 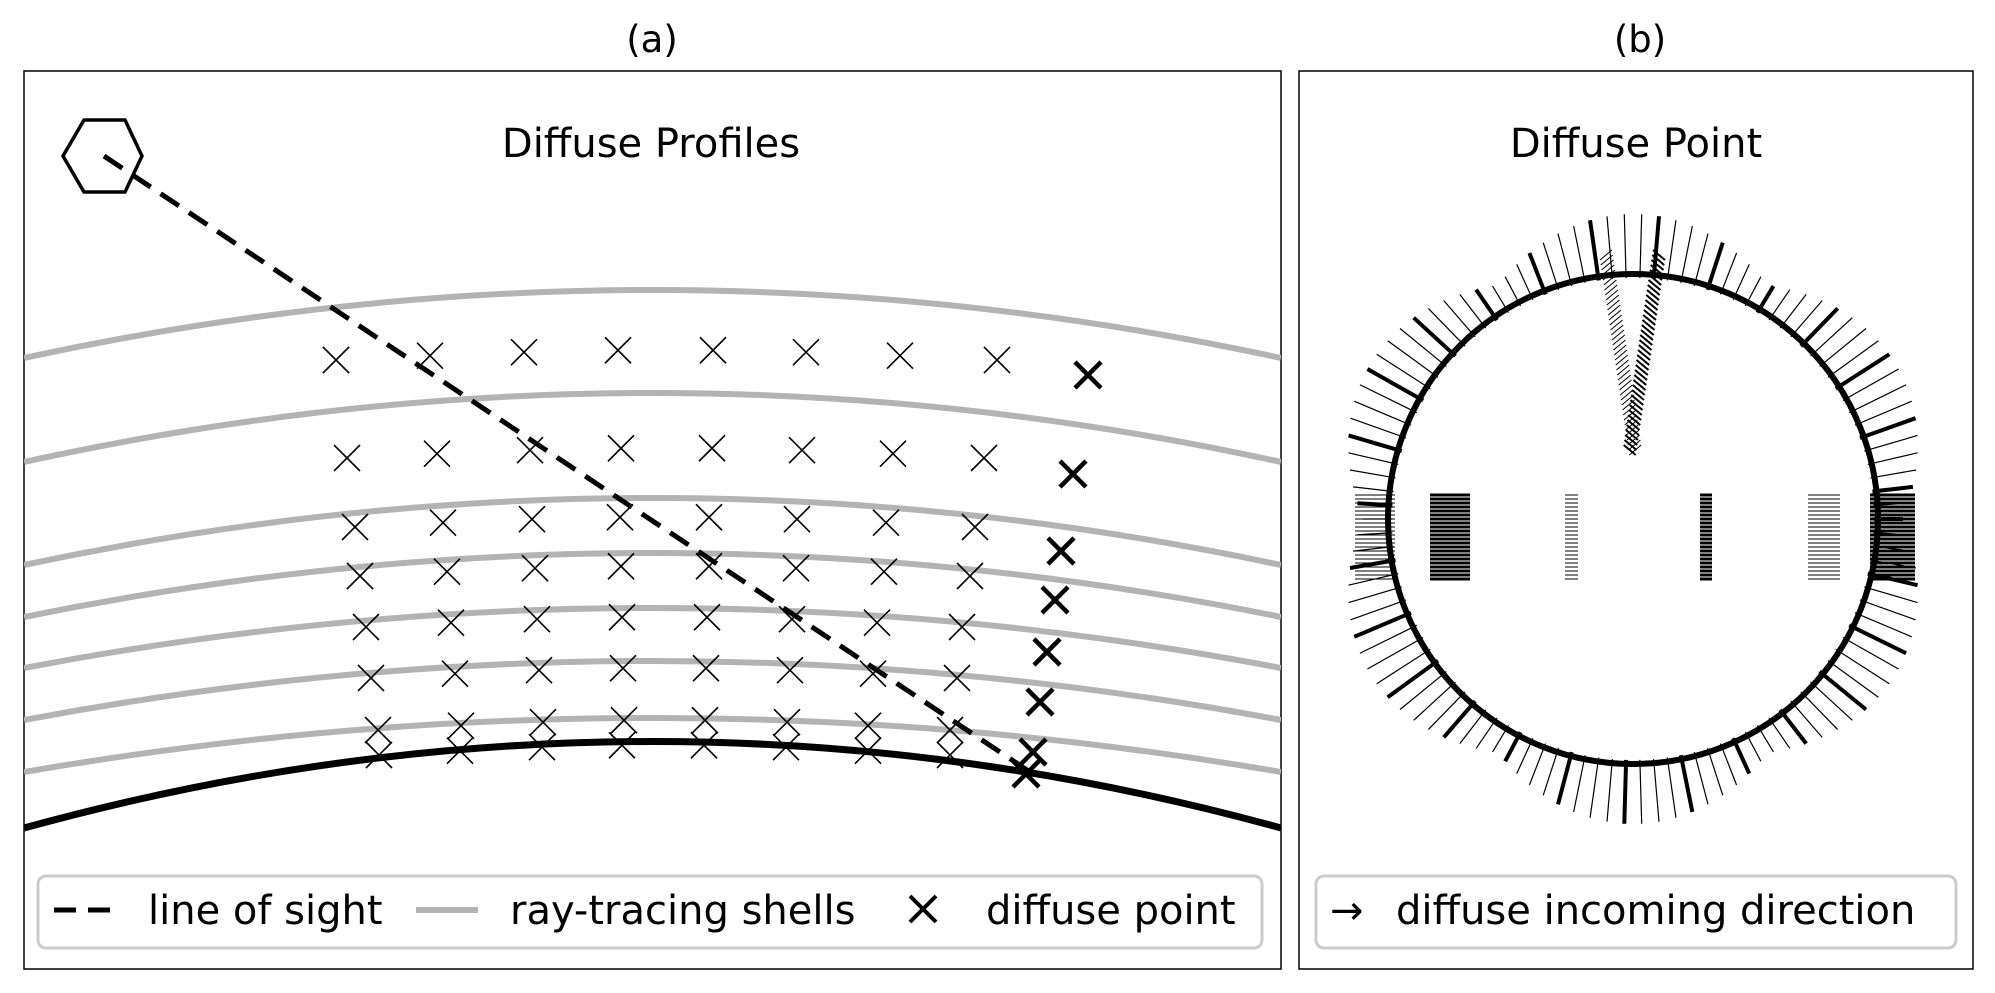 What do you see at coordinates (1655, 911) in the screenshot?
I see `legend-incoming-direction-label: diffuse incoming direction` at bounding box center [1655, 911].